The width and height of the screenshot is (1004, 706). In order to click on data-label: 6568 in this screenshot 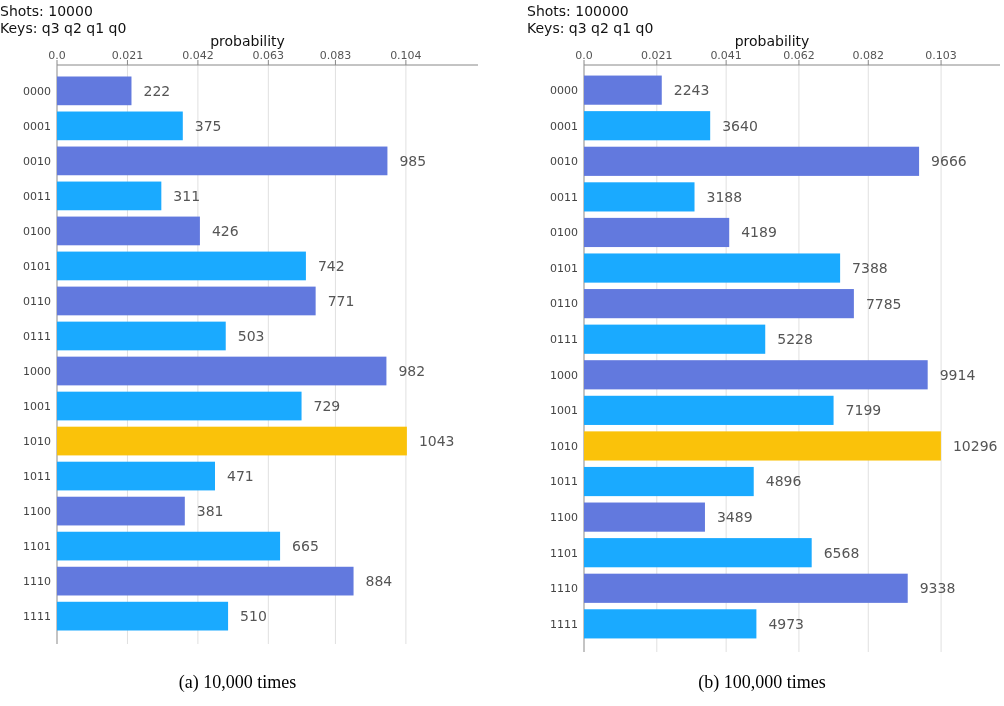, I will do `click(841, 552)`.